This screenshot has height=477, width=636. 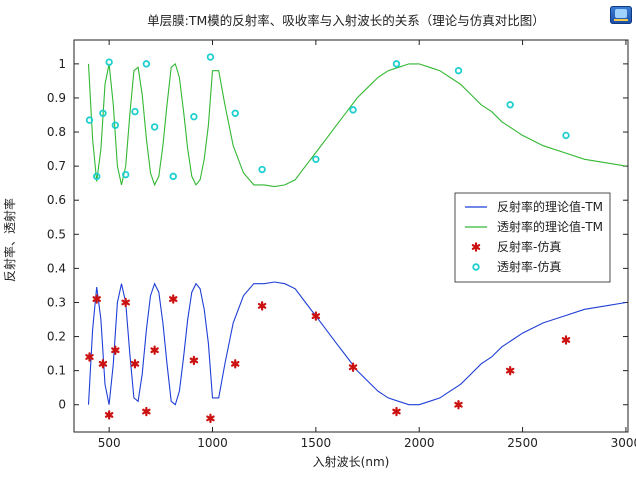 What do you see at coordinates (476, 267) in the screenshot?
I see `legend-swatch-circle` at bounding box center [476, 267].